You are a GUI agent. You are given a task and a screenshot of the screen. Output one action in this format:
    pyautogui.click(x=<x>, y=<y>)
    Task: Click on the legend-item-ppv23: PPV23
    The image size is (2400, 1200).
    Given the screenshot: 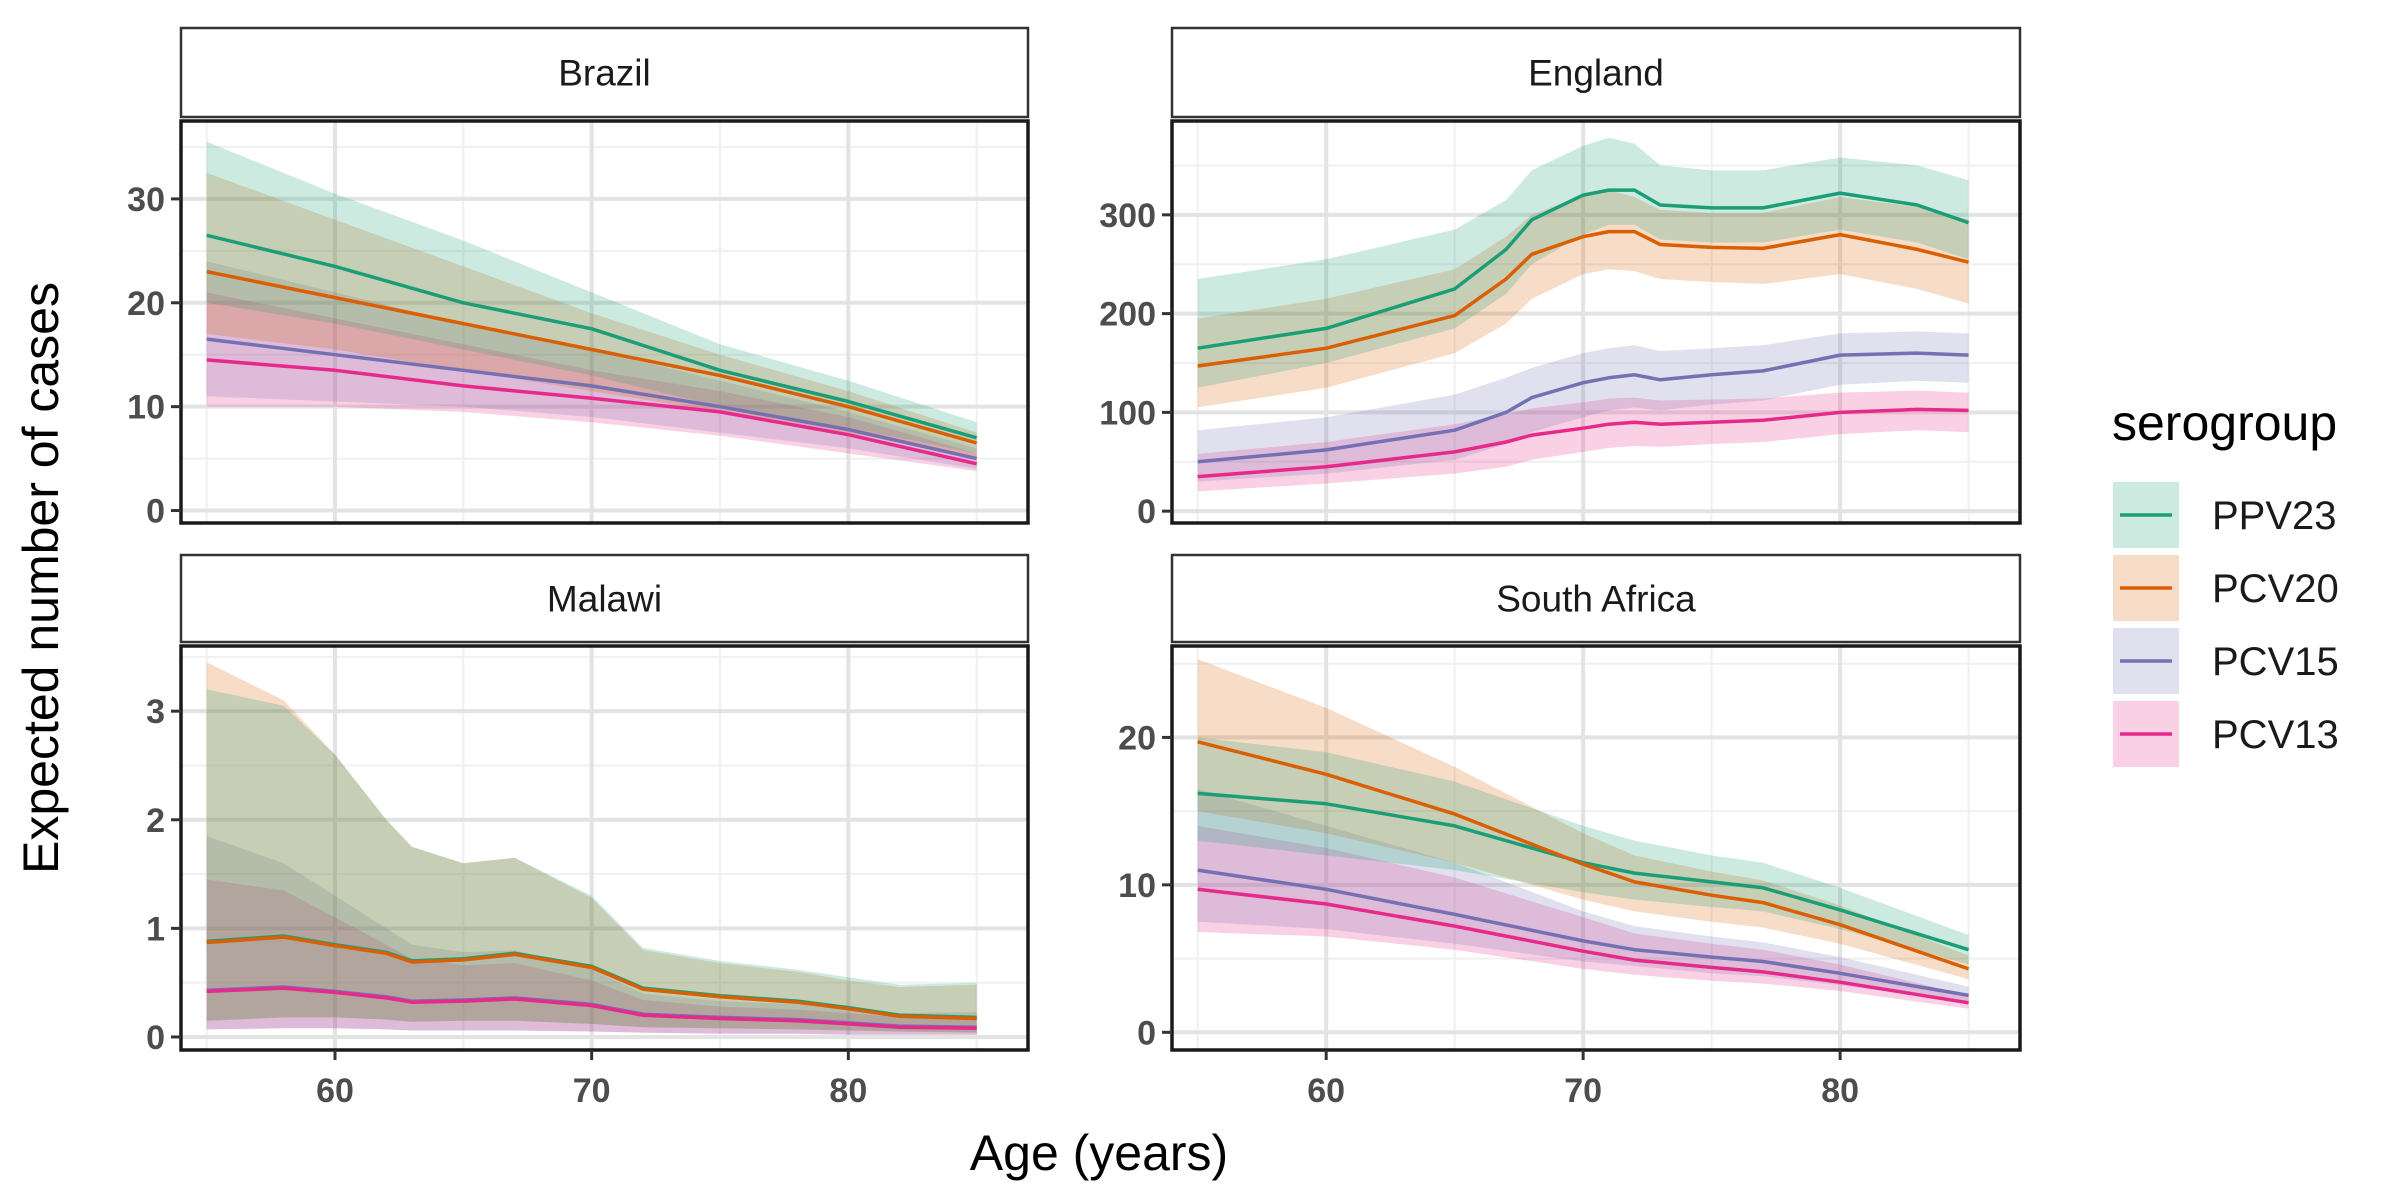 What is the action you would take?
    pyautogui.click(x=2225, y=515)
    